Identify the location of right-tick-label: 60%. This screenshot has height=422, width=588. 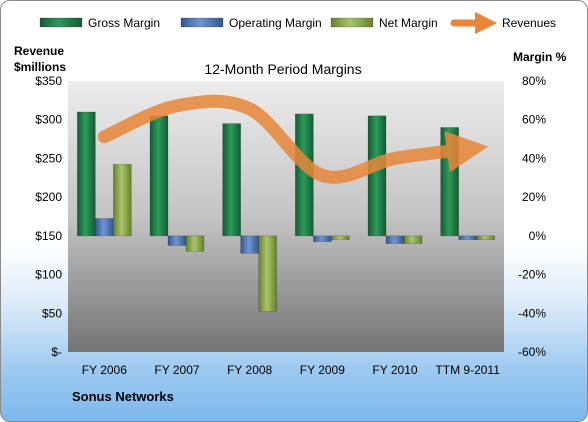
(534, 120).